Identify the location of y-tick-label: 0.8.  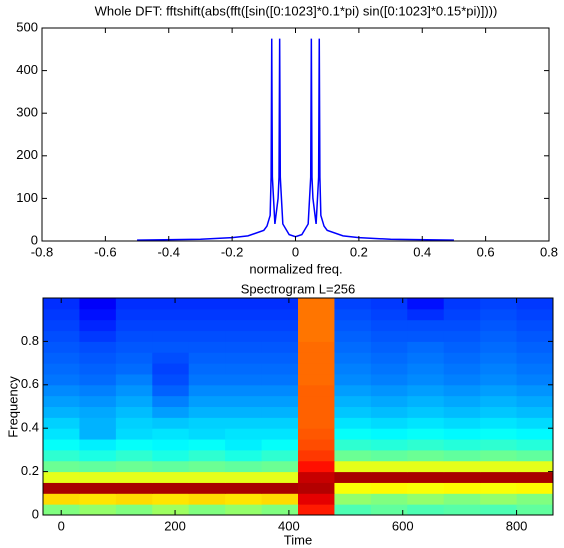
(30, 340).